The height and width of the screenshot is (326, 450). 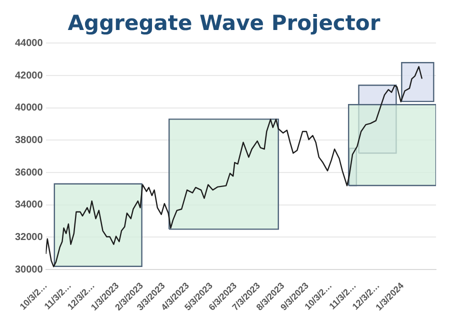 I want to click on y-tick-label: 38000, so click(x=29, y=140).